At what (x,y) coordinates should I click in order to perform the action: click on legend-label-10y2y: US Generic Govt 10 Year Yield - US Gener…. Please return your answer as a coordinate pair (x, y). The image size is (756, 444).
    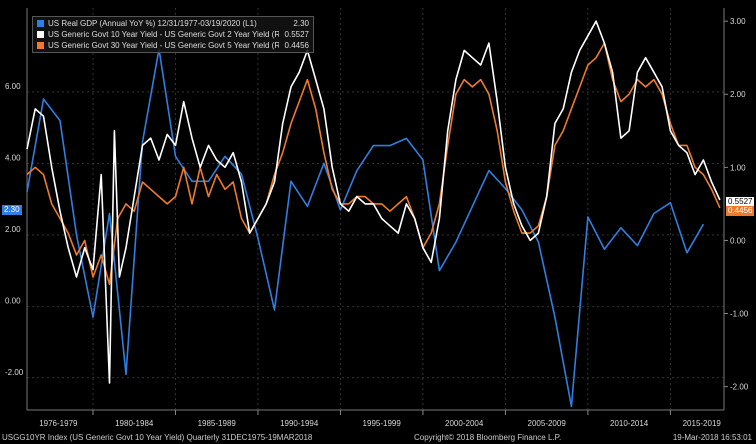
    Looking at the image, I should click on (163, 34).